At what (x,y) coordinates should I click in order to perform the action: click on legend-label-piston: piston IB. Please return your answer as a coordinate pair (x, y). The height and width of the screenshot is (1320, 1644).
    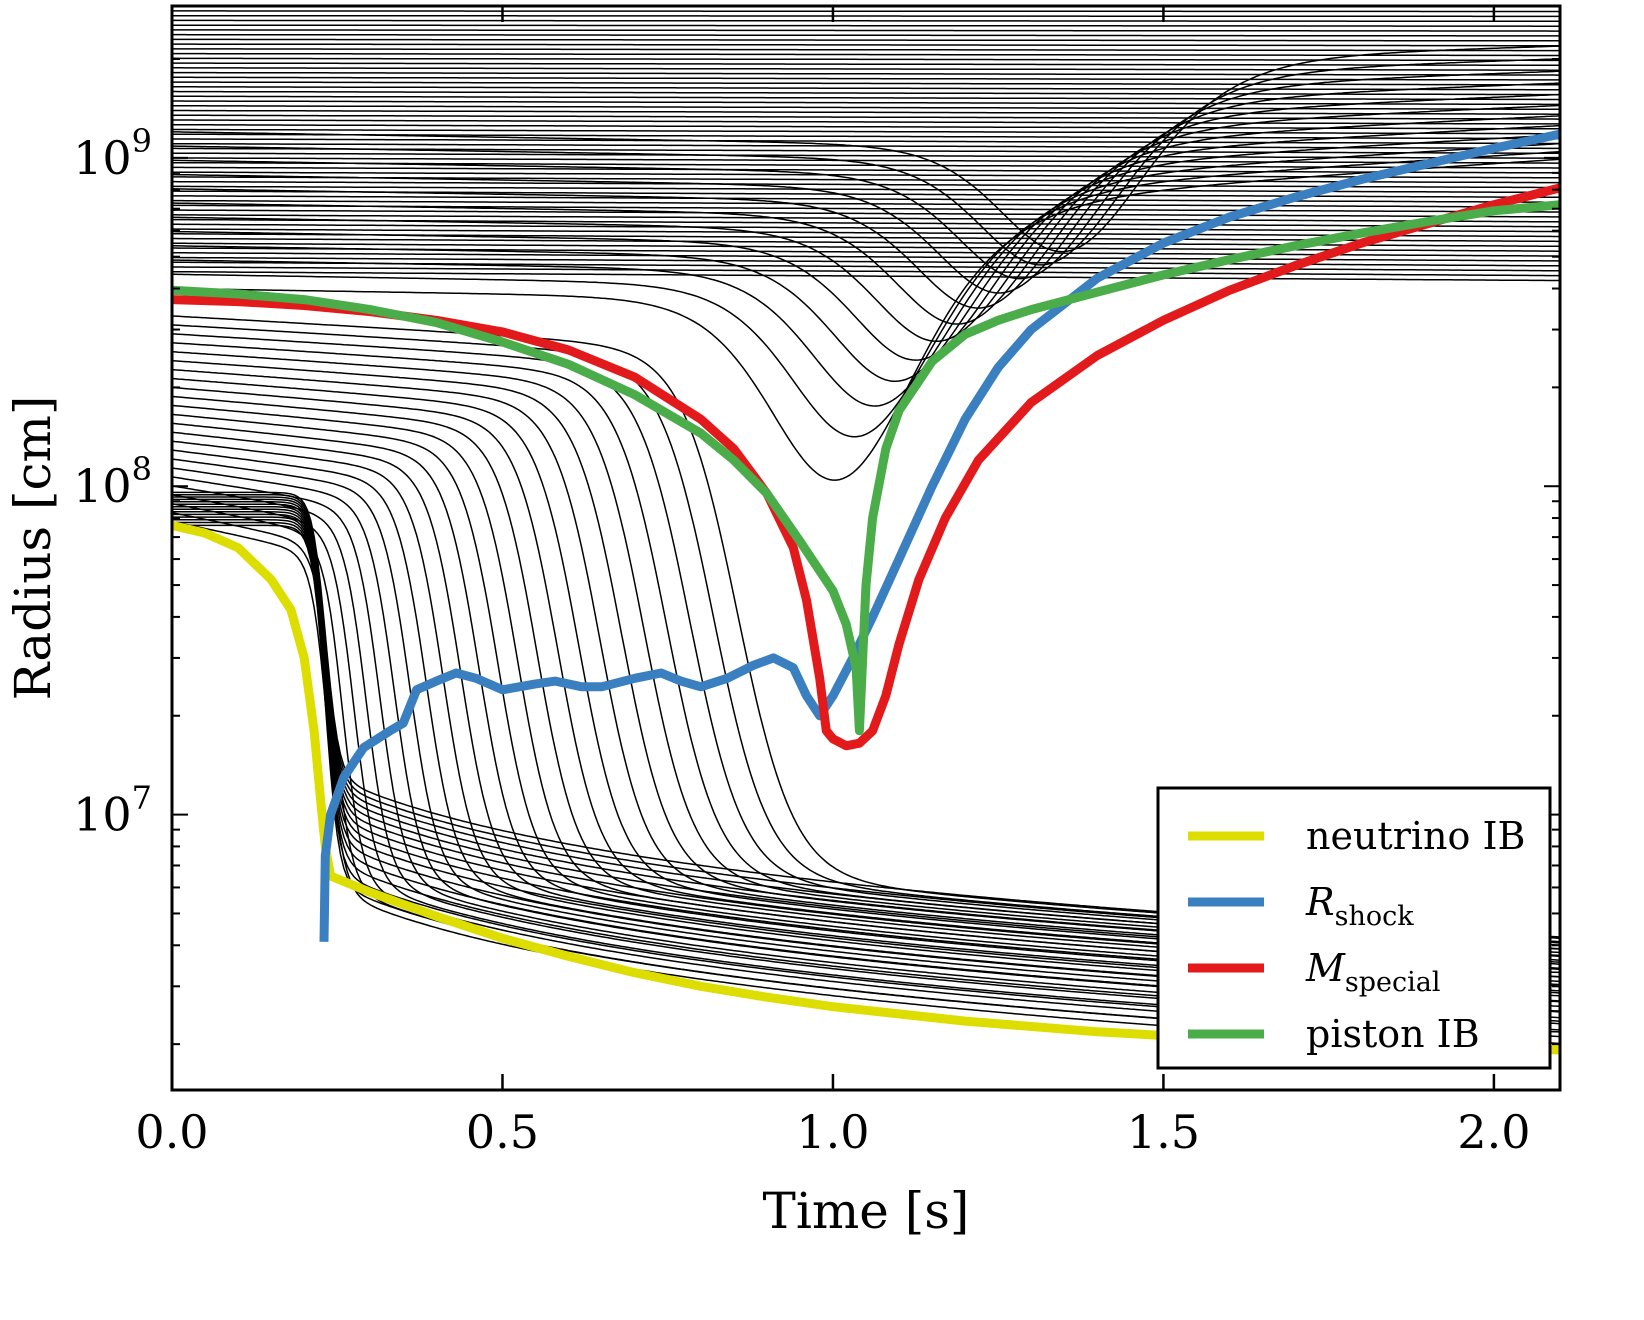
    Looking at the image, I should click on (1393, 1034).